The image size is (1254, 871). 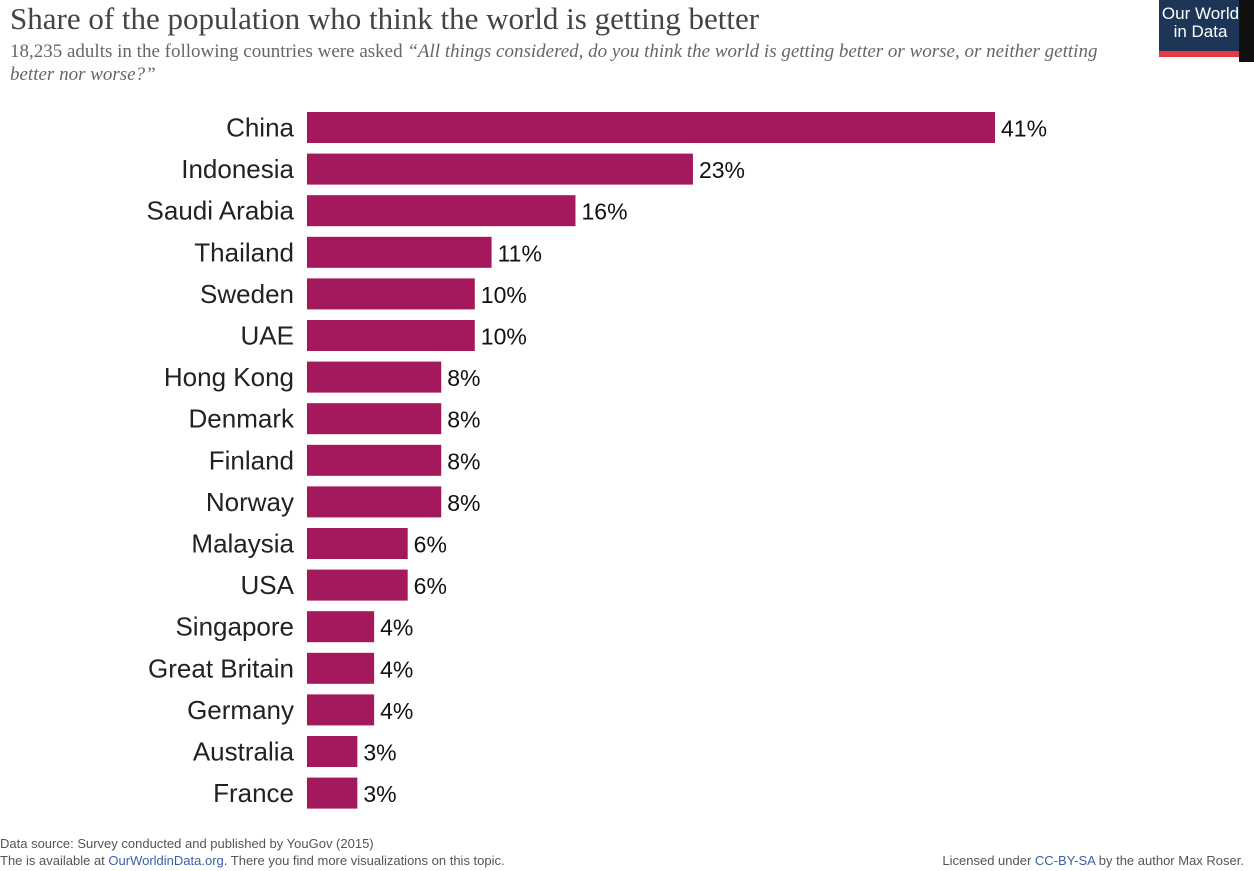 What do you see at coordinates (722, 170) in the screenshot?
I see `value-label-indonesia: 23%` at bounding box center [722, 170].